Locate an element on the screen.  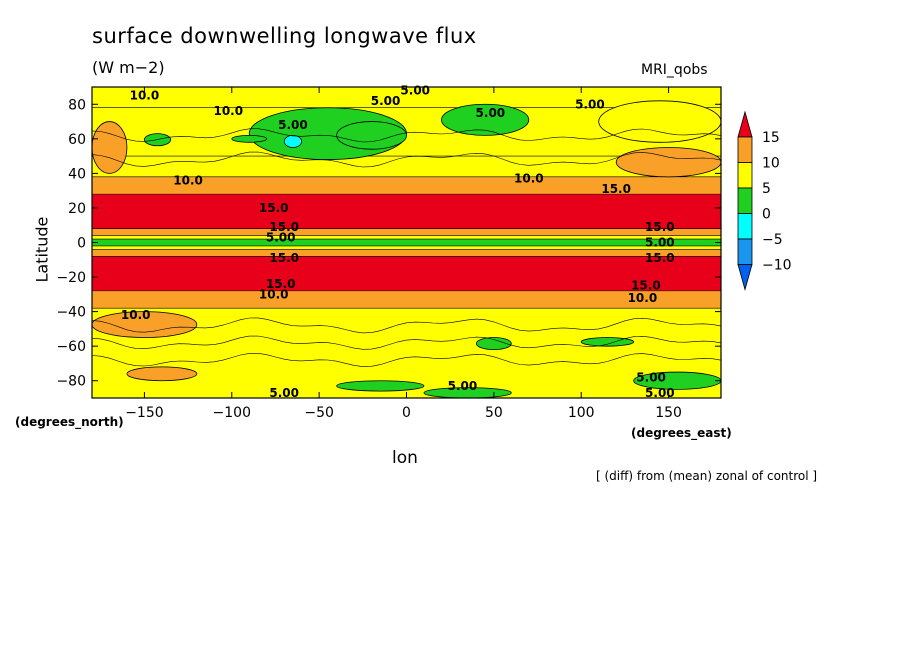
x-tick-6: 150 is located at coordinates (668, 254).